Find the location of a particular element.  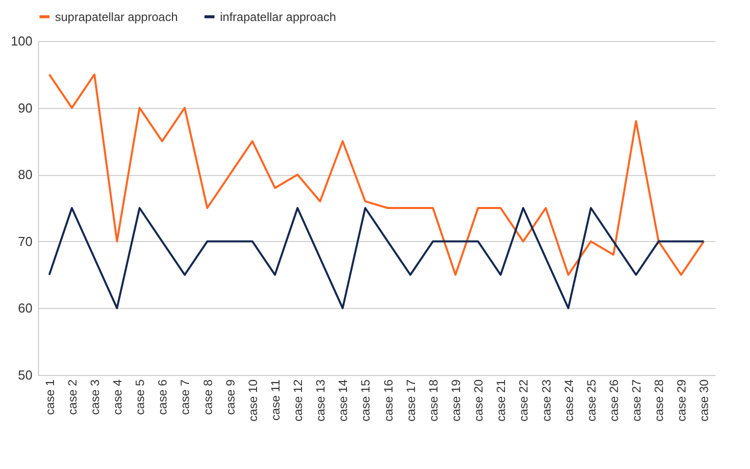

x-tick-label: case 7 is located at coordinates (185, 397).